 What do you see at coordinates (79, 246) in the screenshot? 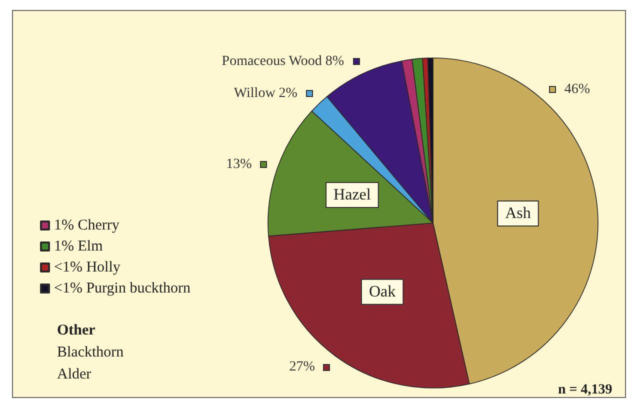
I see `legend-label: 1% Elm` at bounding box center [79, 246].